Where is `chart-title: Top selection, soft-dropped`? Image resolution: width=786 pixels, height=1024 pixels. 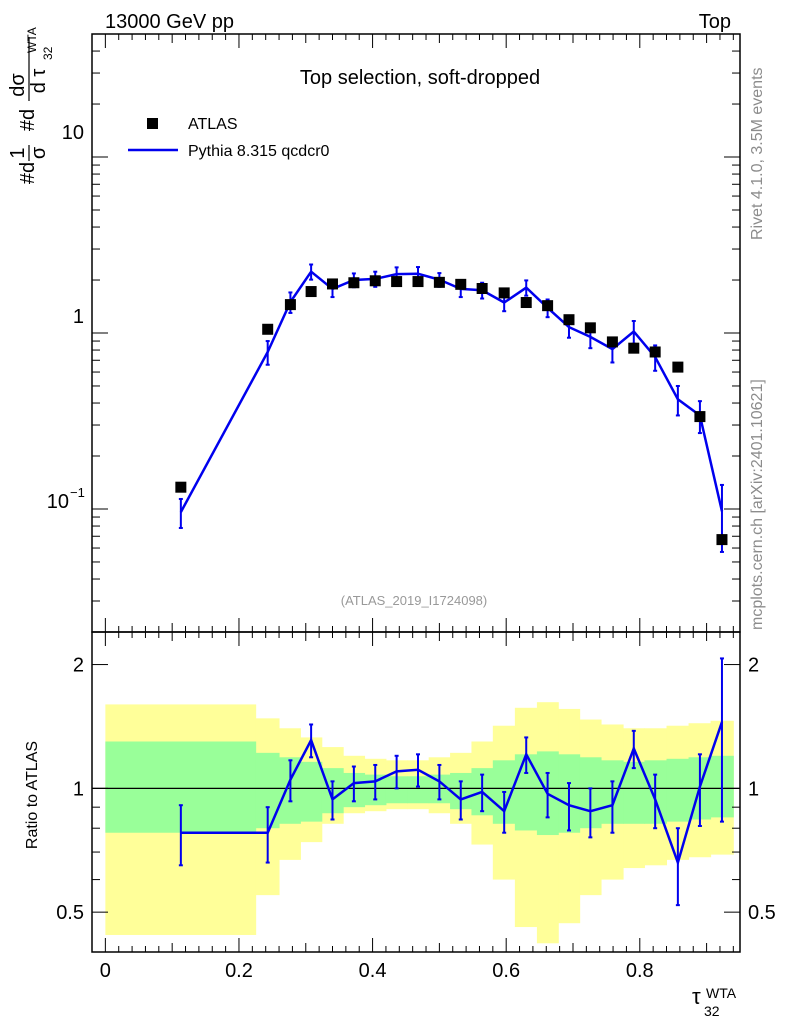
chart-title: Top selection, soft-dropped is located at coordinates (420, 78).